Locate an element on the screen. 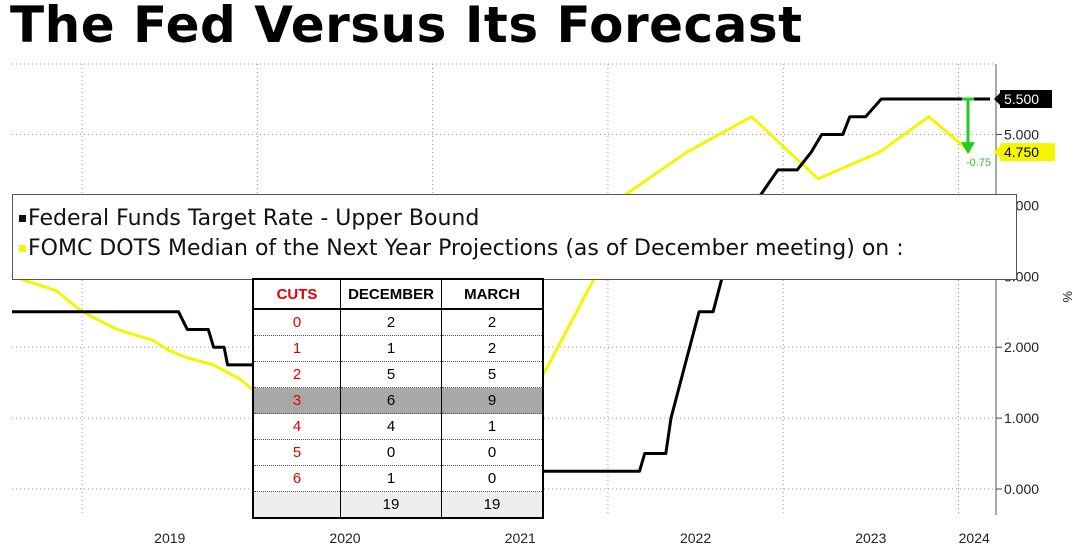 Image resolution: width=1080 pixels, height=549 pixels. legend-item-fed: Federal Funds Target Rate - Upper Bound is located at coordinates (249, 219).